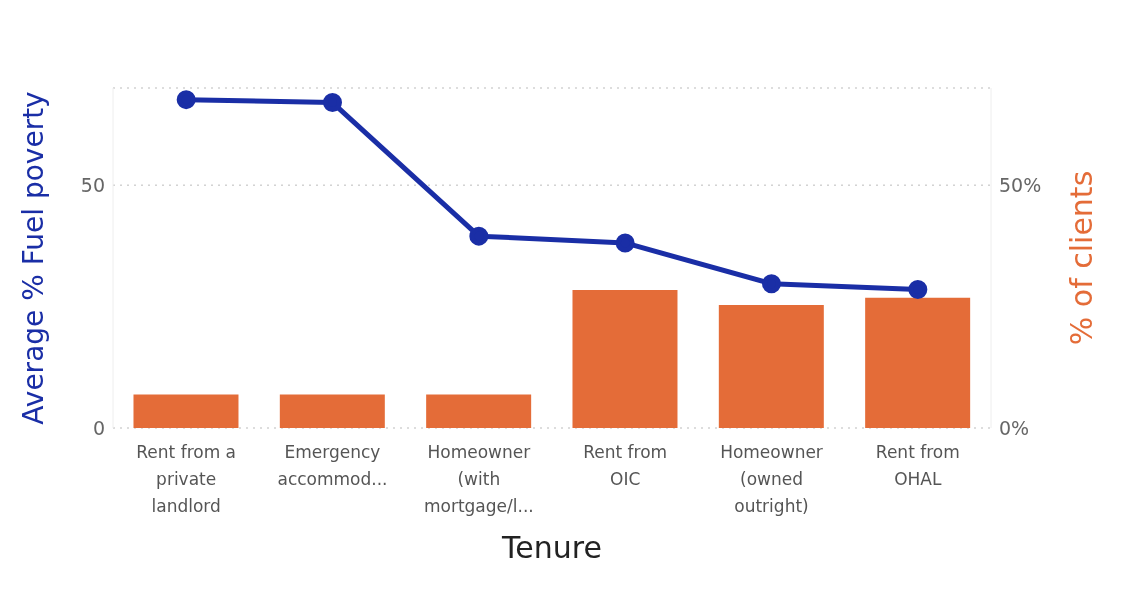  I want to click on x-tick-label: Rent from a private landlord, so click(186, 479).